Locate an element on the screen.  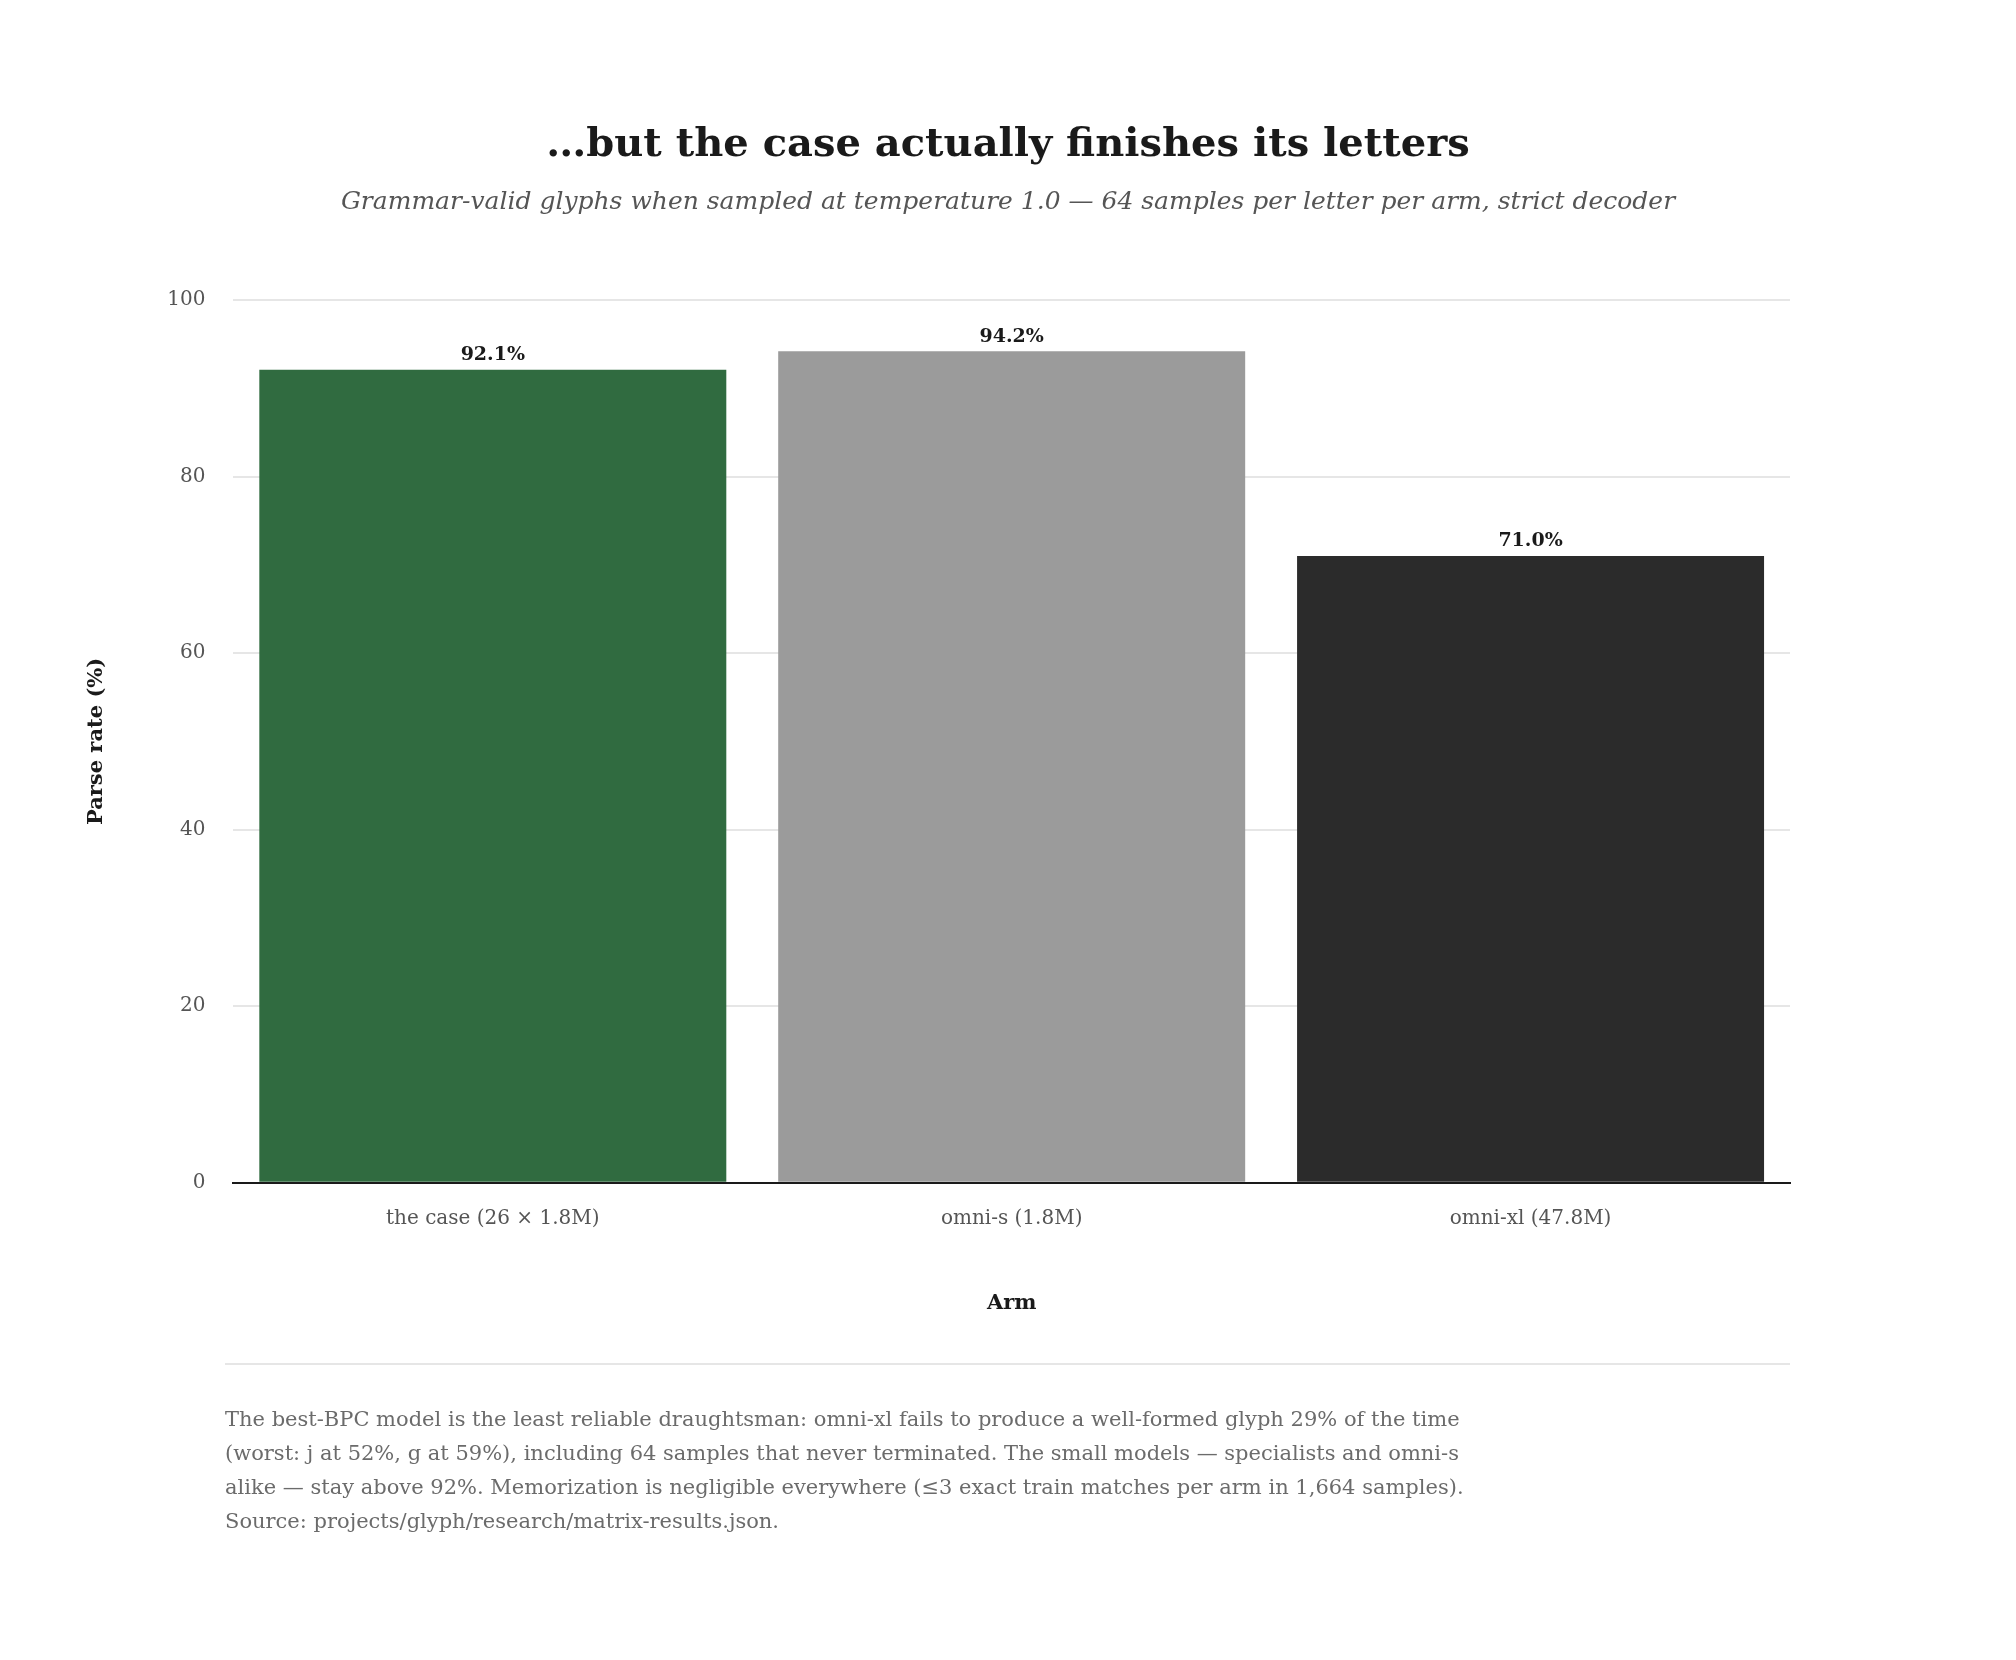
chart-subtitle: Grammar-valid glyphs when sampled at temperature 1.0 — 64 samples per letter per arm, strict decoder is located at coordinates (1008, 200).